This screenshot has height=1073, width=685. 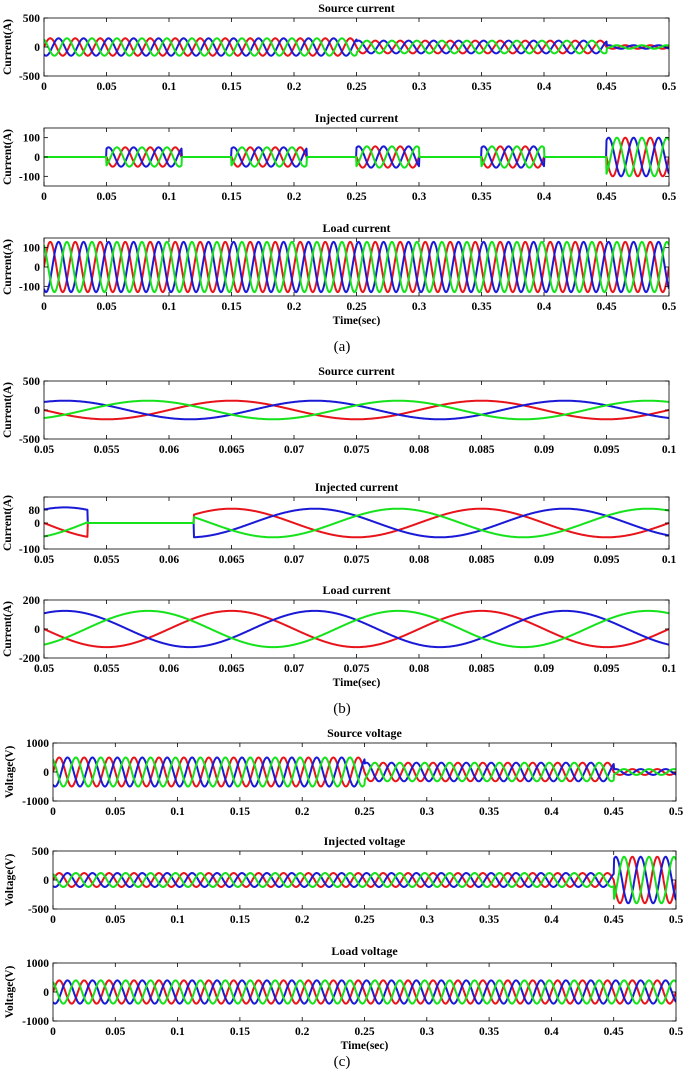 I want to click on panel-label: (c), so click(x=342, y=1062).